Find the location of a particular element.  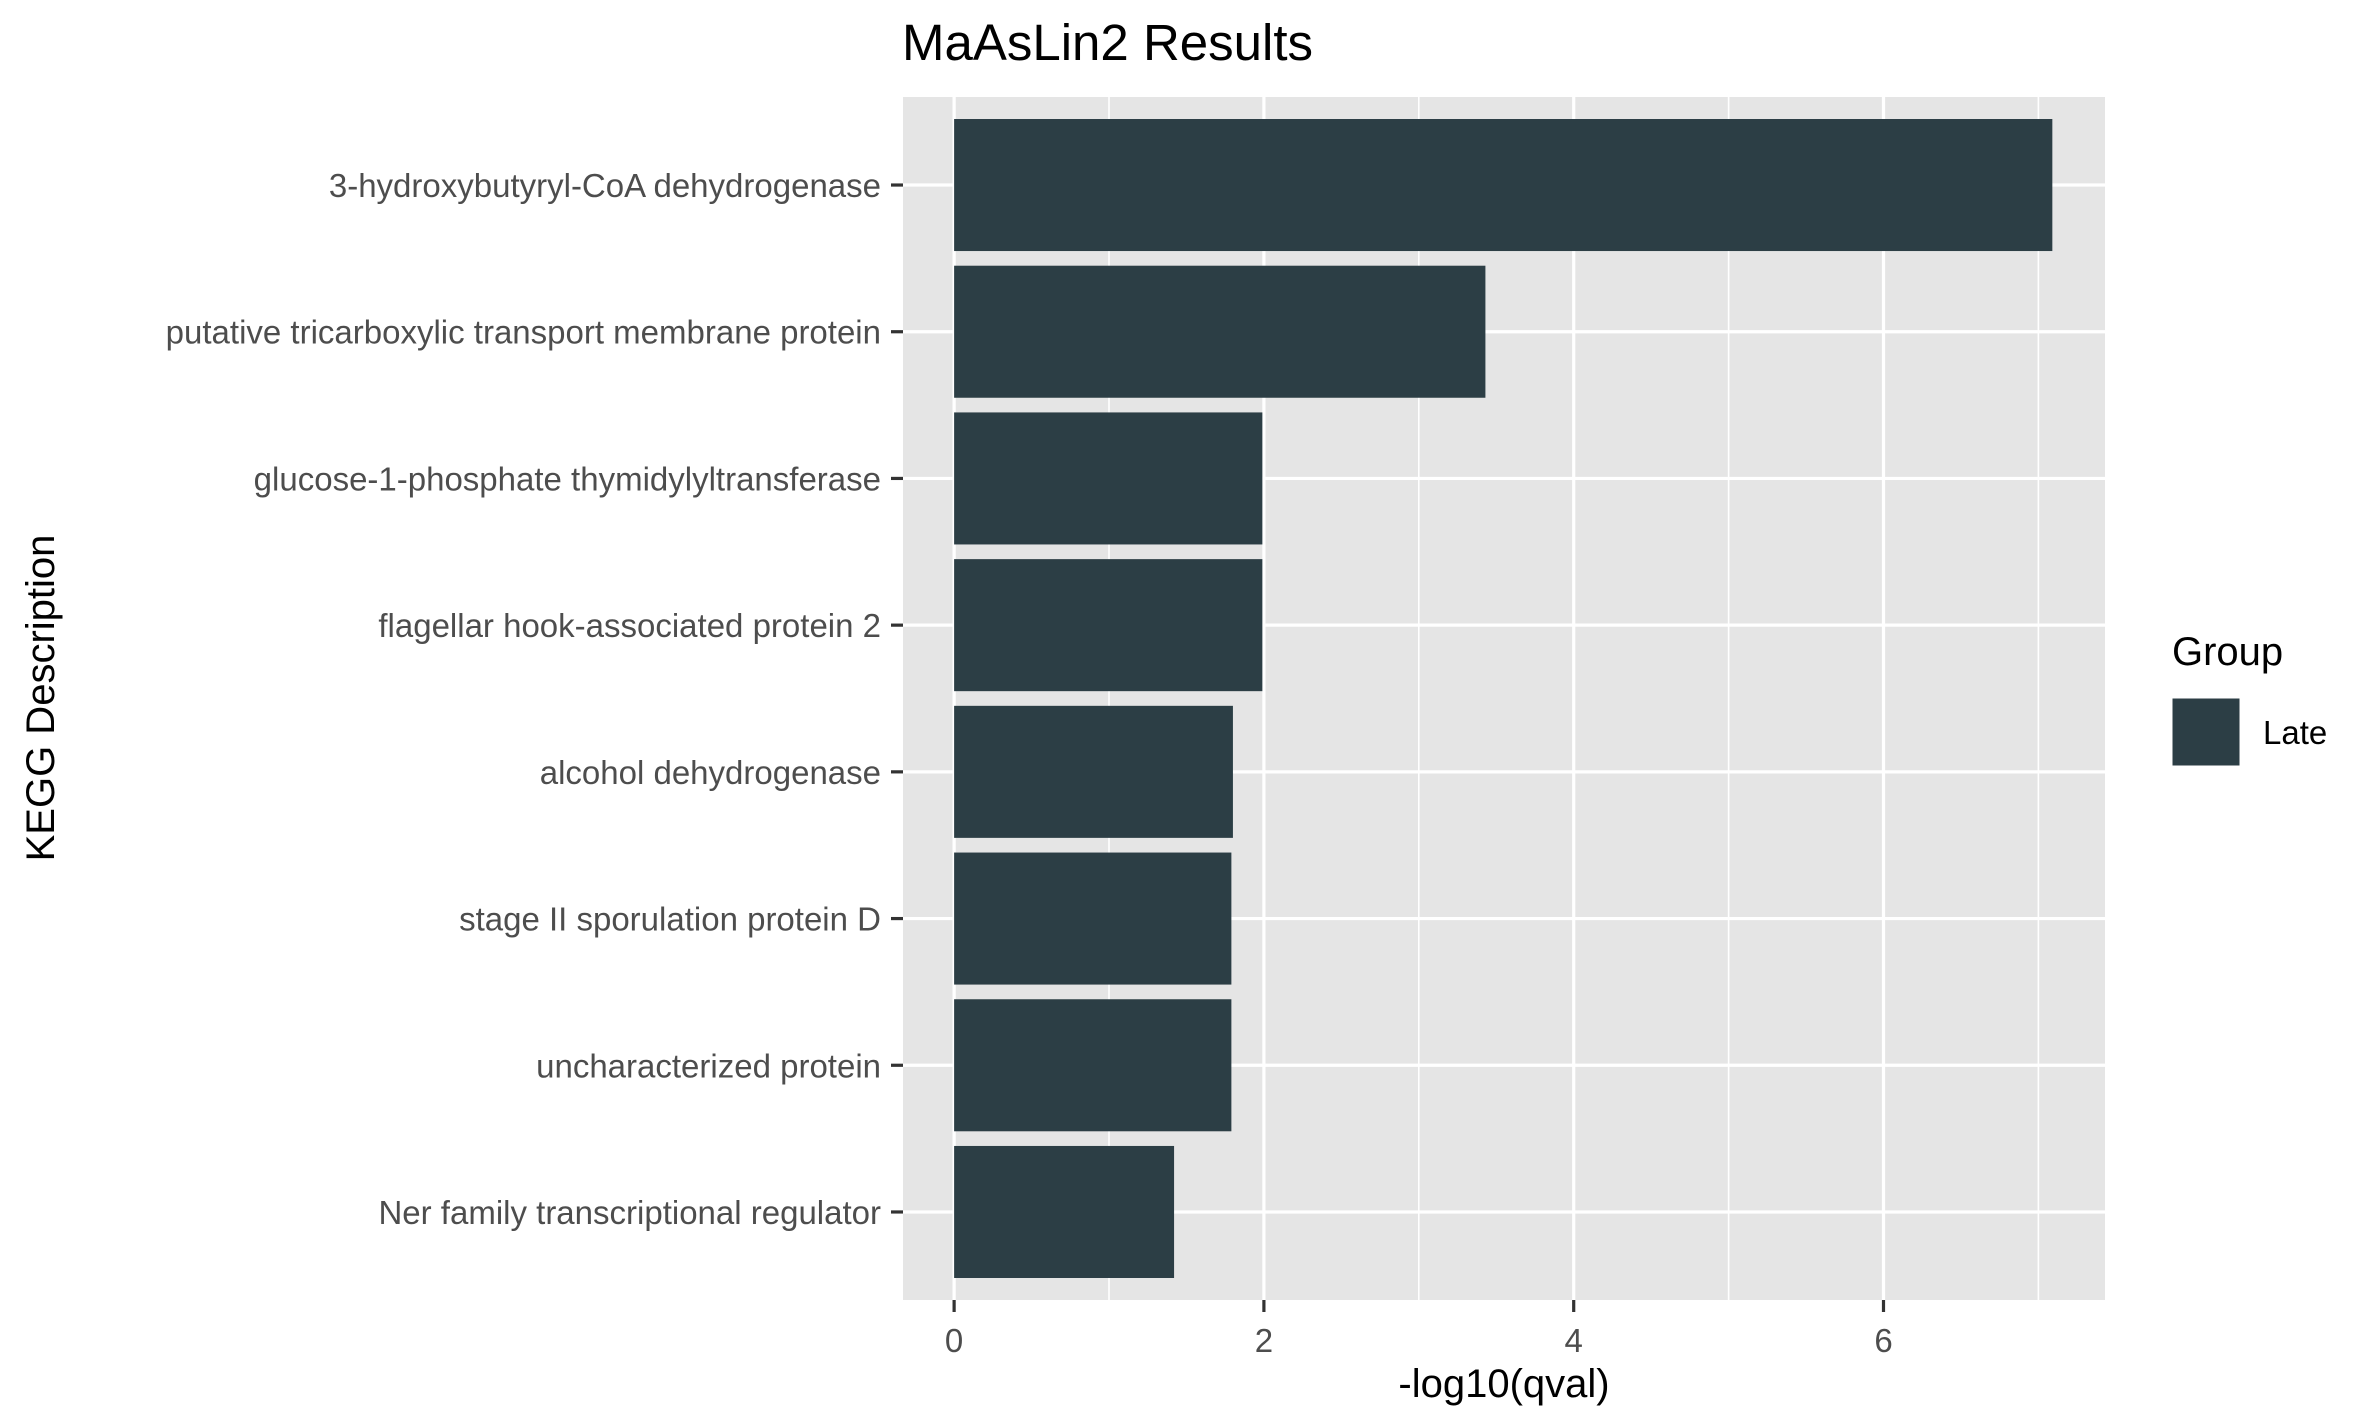

legend: Group Late is located at coordinates (2248, 699).